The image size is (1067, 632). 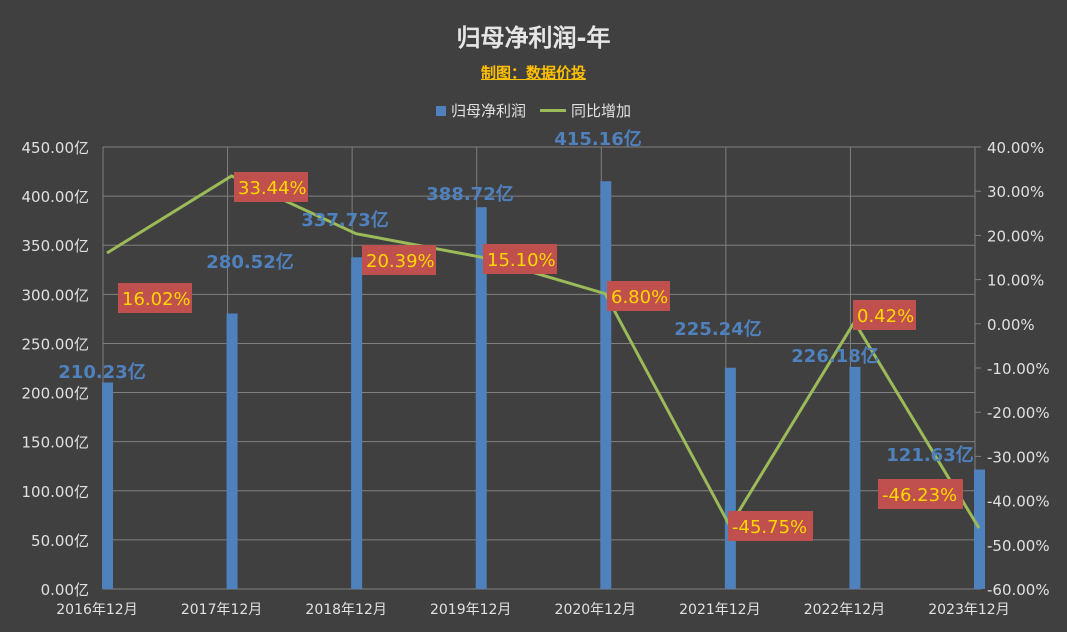 What do you see at coordinates (221, 610) in the screenshot?
I see `x-tick-label: 2017年12月` at bounding box center [221, 610].